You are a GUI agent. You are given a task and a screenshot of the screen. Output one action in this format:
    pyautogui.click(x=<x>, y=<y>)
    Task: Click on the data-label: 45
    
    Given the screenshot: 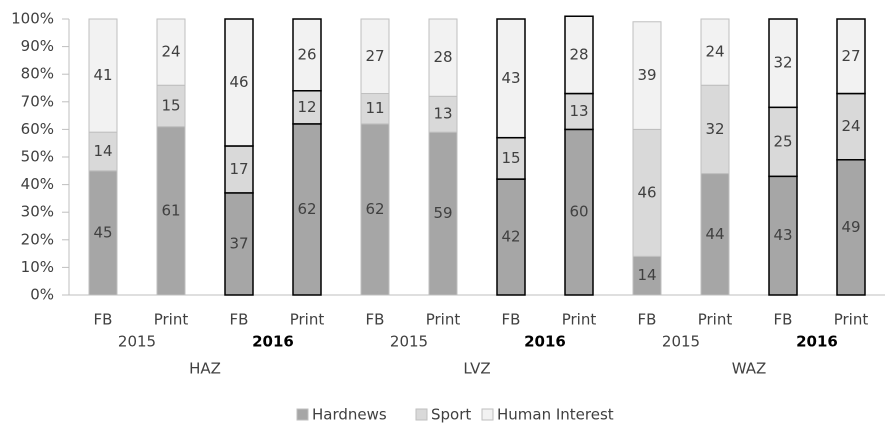 What is the action you would take?
    pyautogui.click(x=102, y=232)
    